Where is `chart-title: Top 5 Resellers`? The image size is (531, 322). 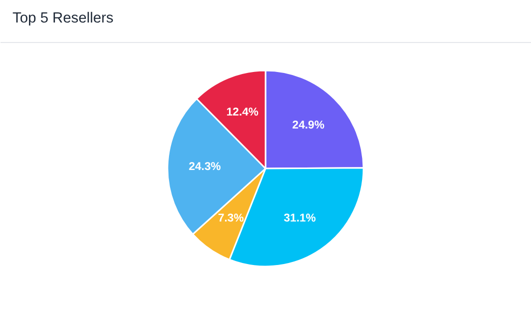
chart-title: Top 5 Resellers is located at coordinates (63, 18).